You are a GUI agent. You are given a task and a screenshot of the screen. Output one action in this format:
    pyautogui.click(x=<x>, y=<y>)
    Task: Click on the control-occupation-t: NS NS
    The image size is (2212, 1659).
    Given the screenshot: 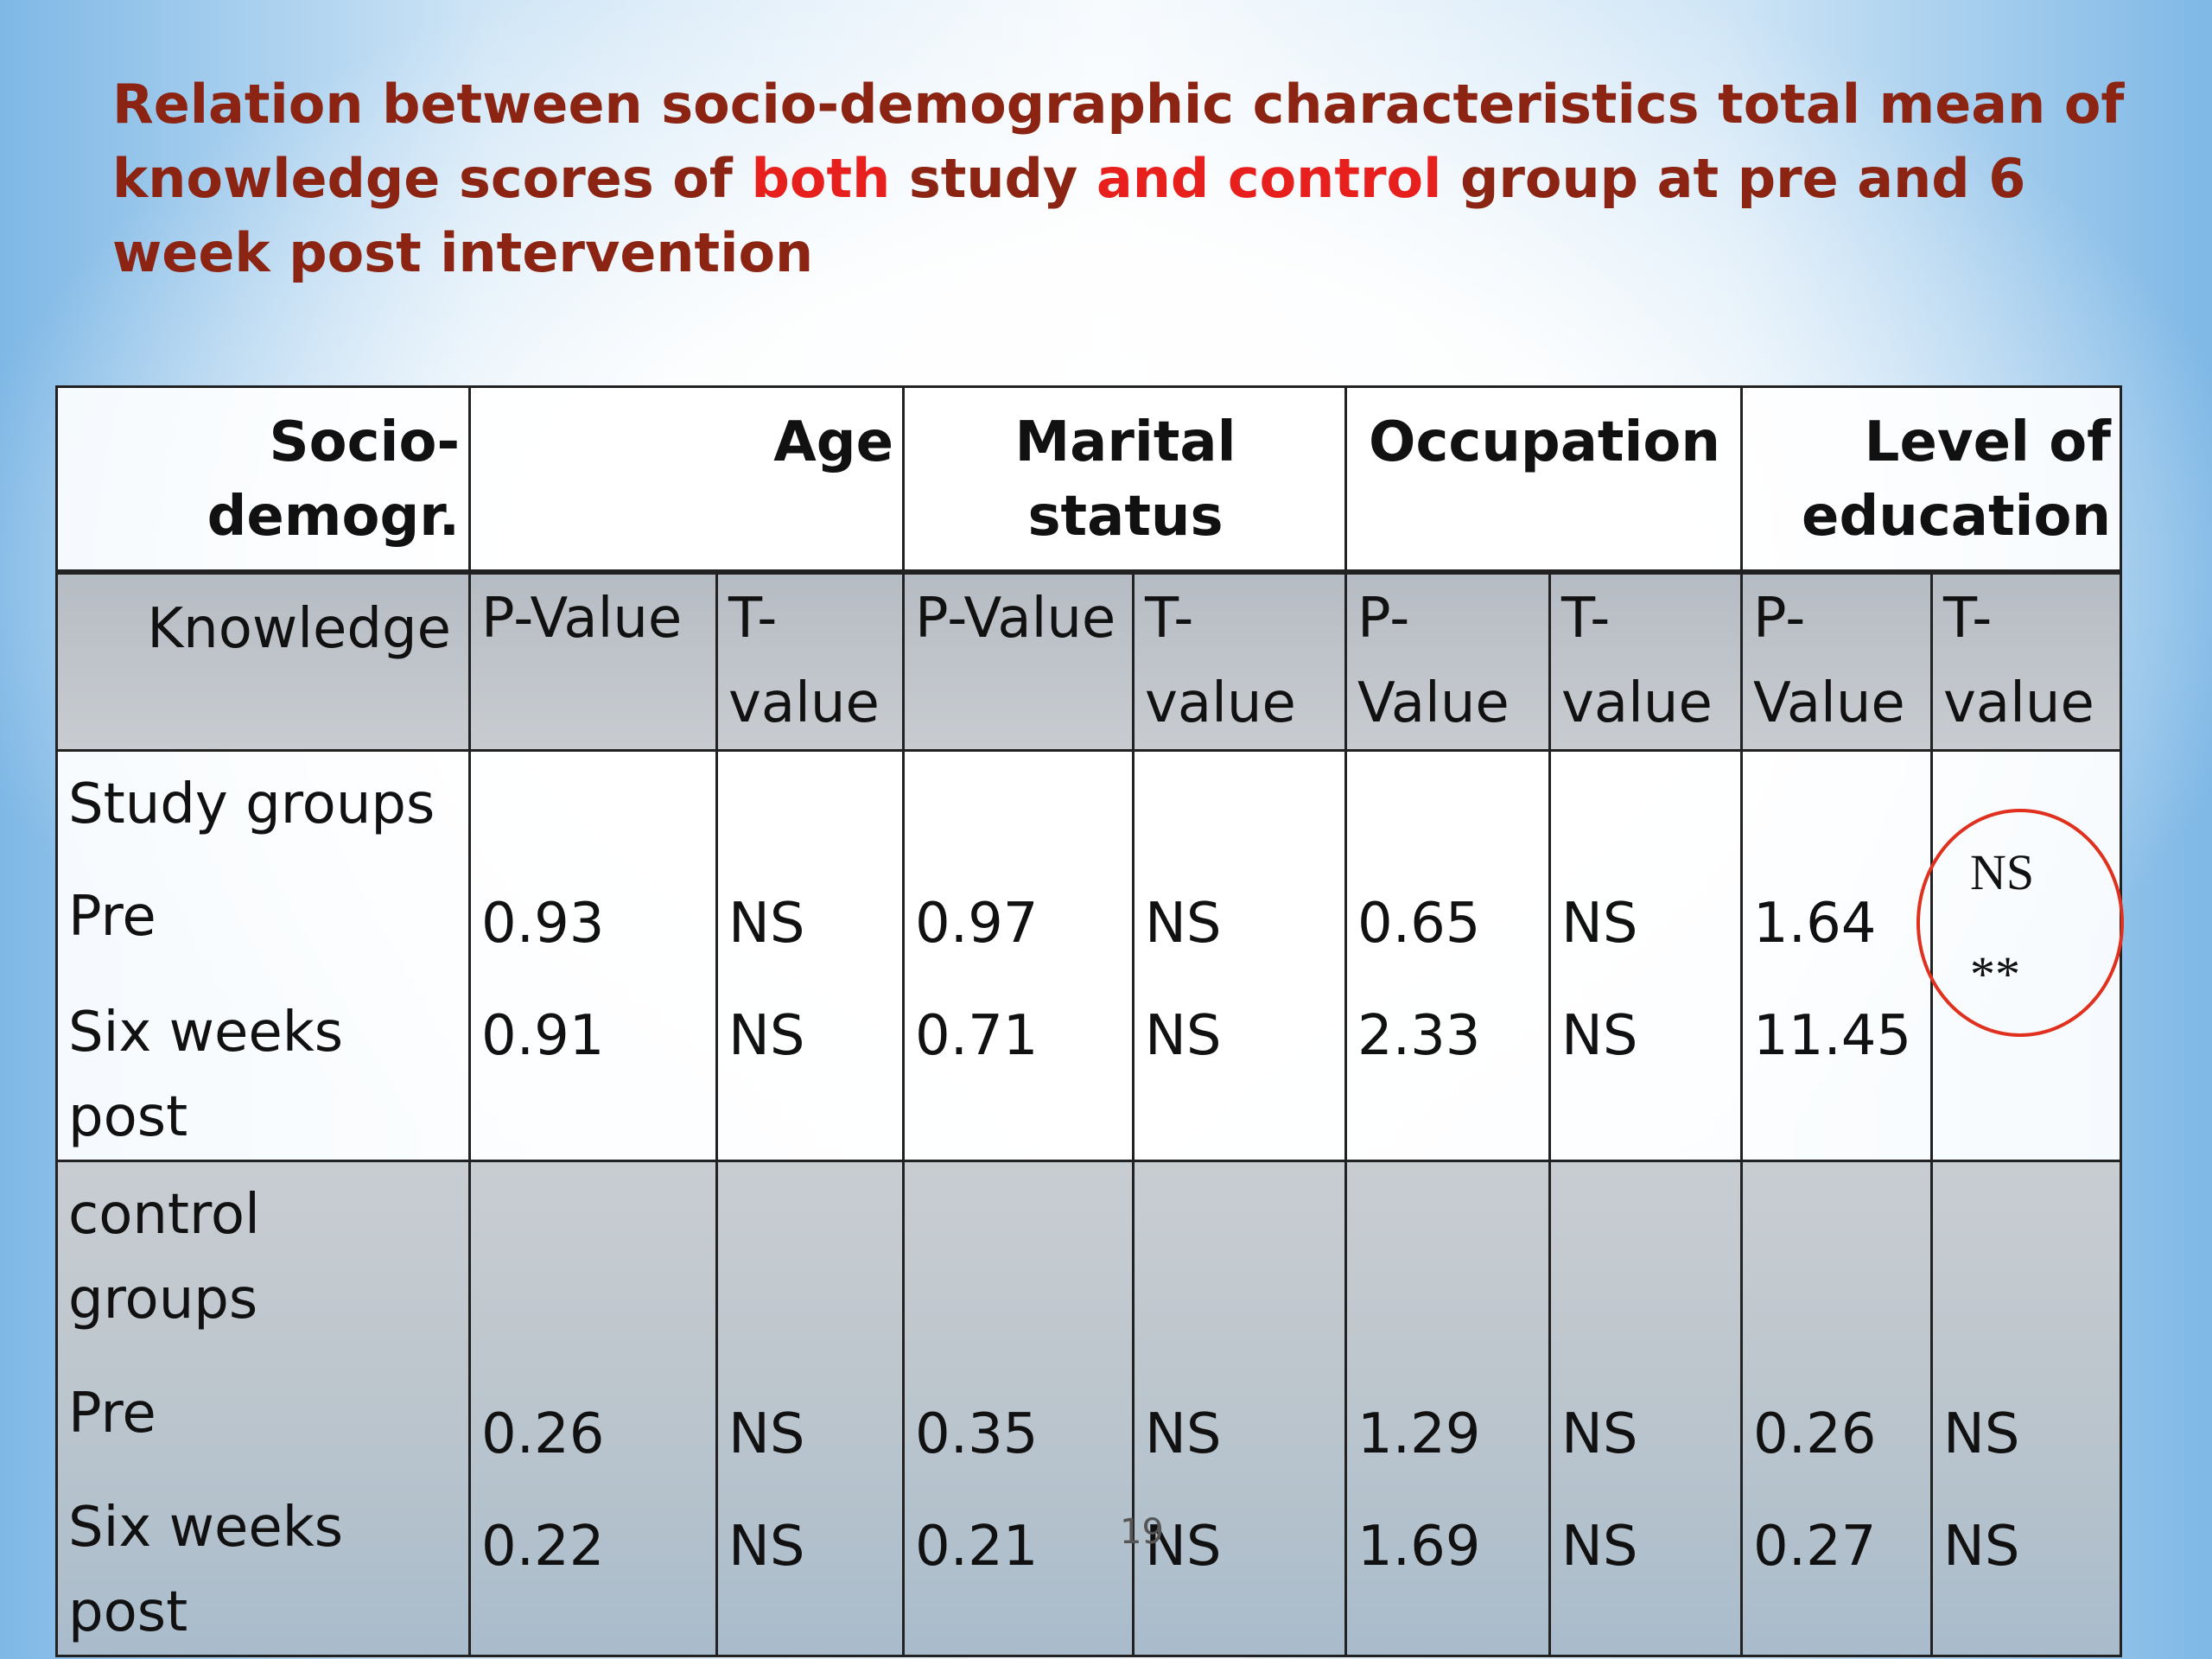 What is the action you would take?
    pyautogui.click(x=1645, y=1408)
    